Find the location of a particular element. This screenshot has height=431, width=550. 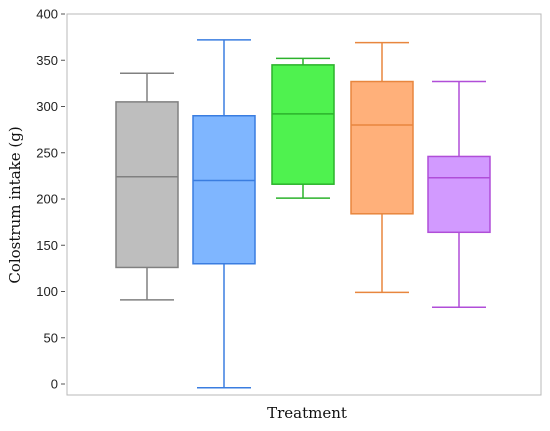

y-tick-label: 150 is located at coordinates (47, 245).